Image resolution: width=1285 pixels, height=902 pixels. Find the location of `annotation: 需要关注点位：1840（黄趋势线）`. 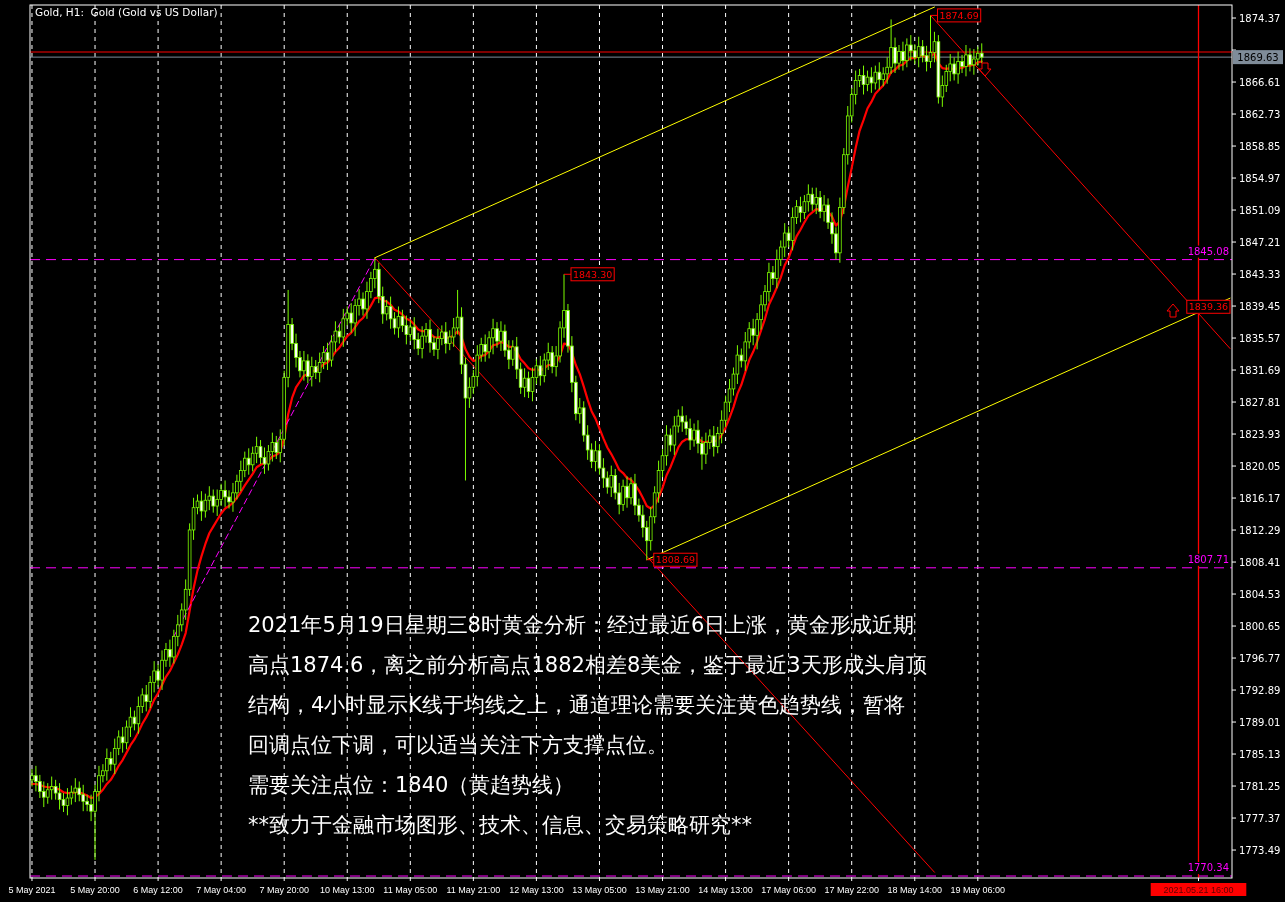

annotation: 需要关注点位：1840（黄趋势线） is located at coordinates (411, 785).